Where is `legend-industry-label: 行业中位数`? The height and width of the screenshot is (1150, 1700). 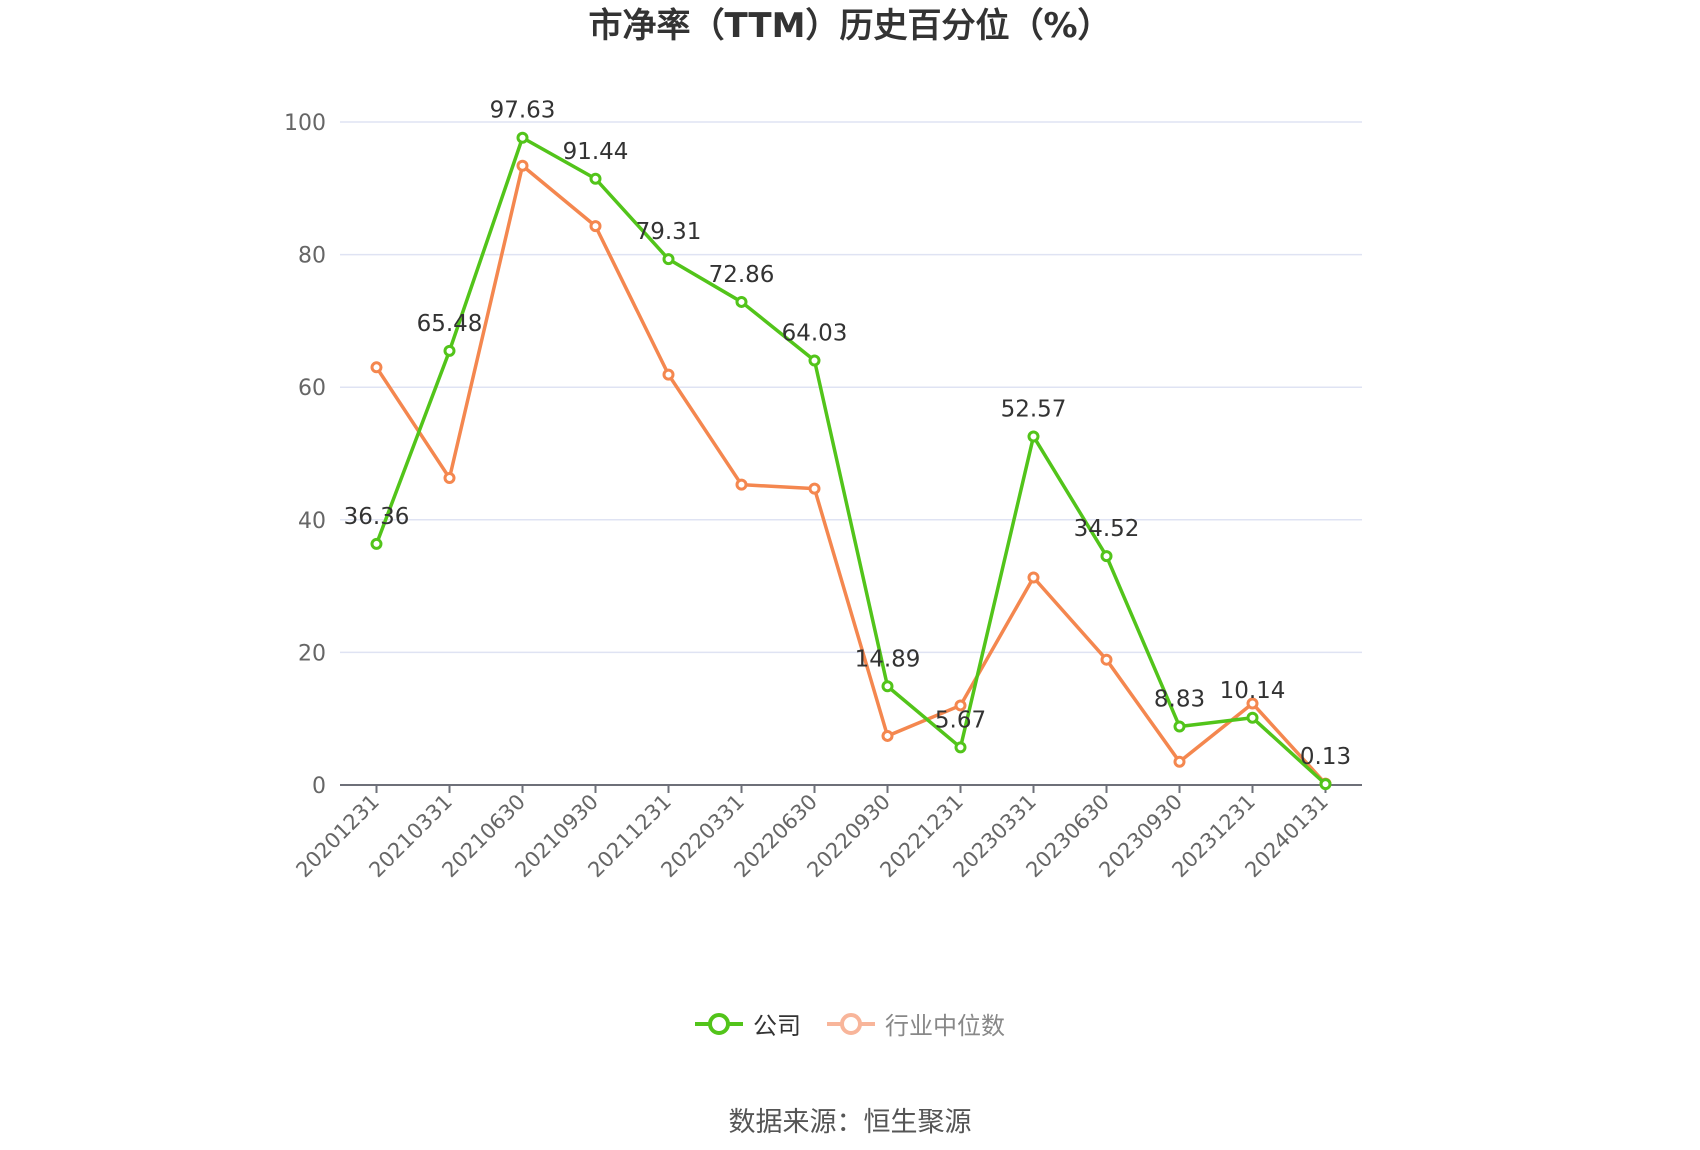 legend-industry-label: 行业中位数 is located at coordinates (945, 1026).